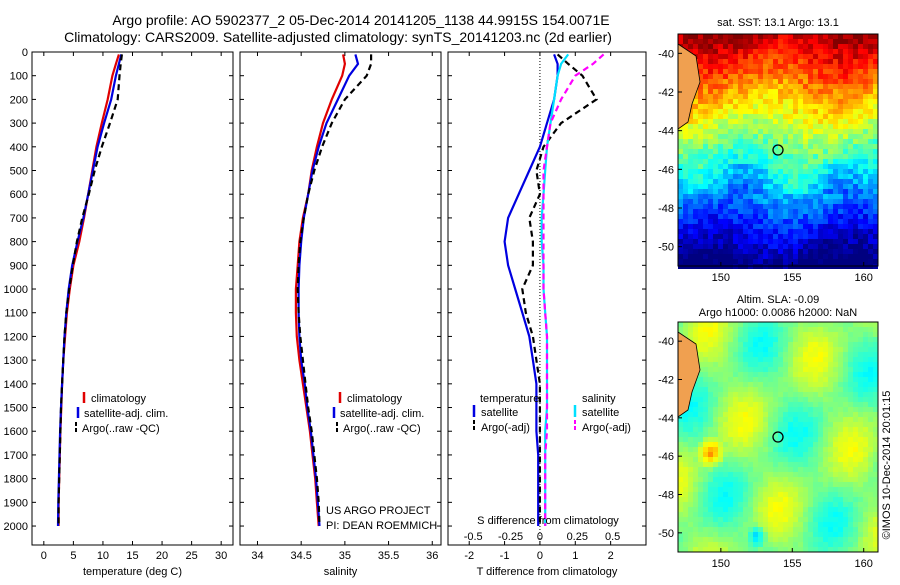 This screenshot has height=585, width=900. What do you see at coordinates (575, 556) in the screenshot?
I see `x-tick-label: 1` at bounding box center [575, 556].